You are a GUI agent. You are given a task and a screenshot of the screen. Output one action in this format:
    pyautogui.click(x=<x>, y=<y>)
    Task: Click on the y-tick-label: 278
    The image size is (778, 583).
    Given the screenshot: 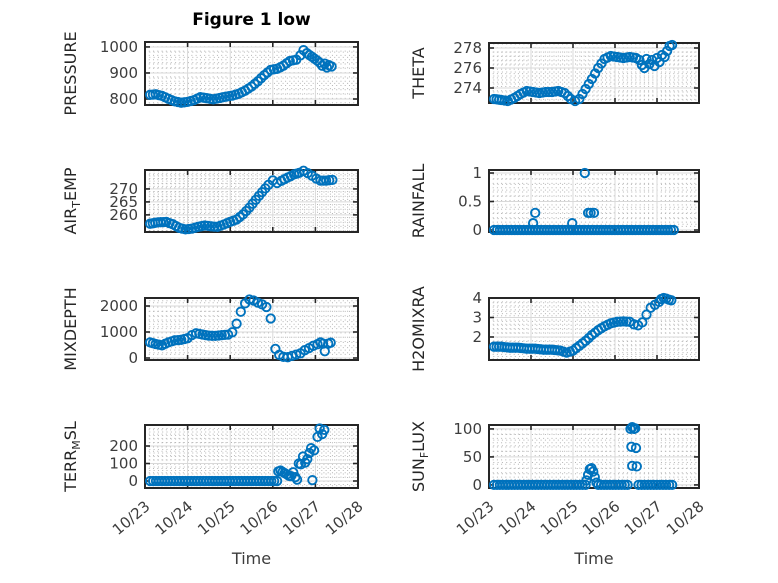 What is the action you would take?
    pyautogui.click(x=467, y=48)
    